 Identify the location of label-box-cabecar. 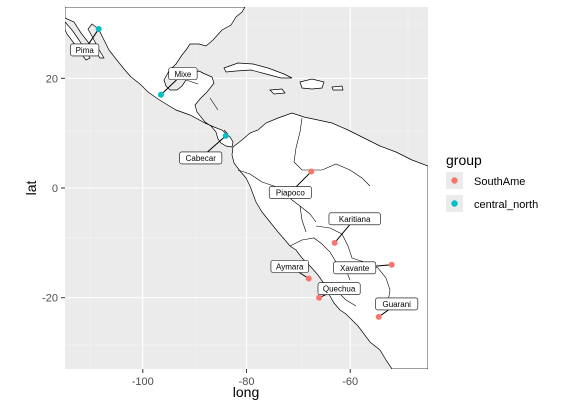
(201, 158).